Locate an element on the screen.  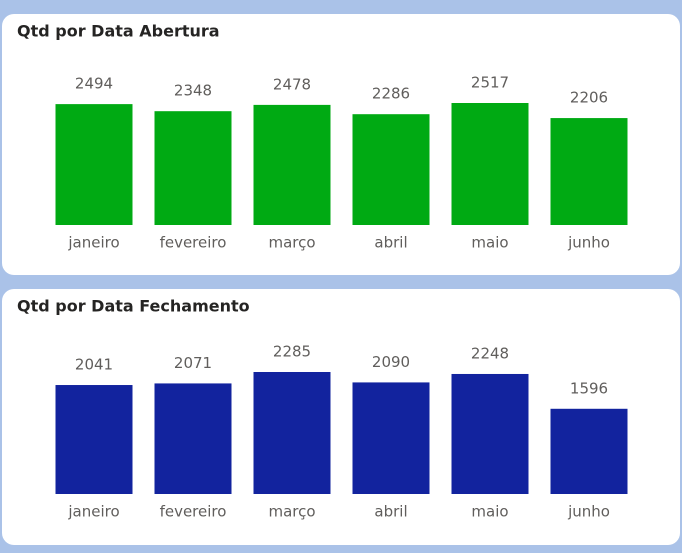
chart-title: Qtd por Data Abertura is located at coordinates (118, 31).